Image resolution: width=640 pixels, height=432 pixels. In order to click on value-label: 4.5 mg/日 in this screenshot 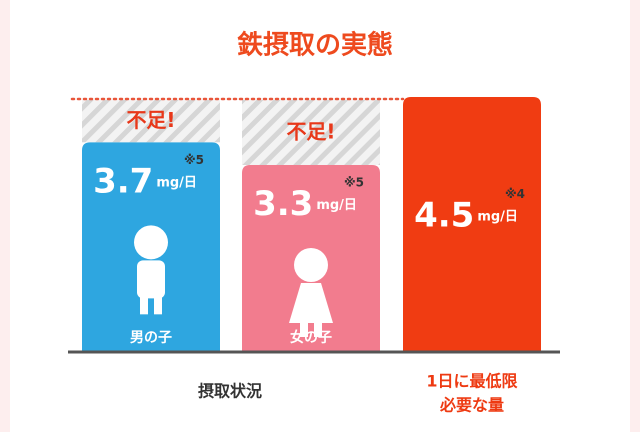, I will do `click(466, 215)`.